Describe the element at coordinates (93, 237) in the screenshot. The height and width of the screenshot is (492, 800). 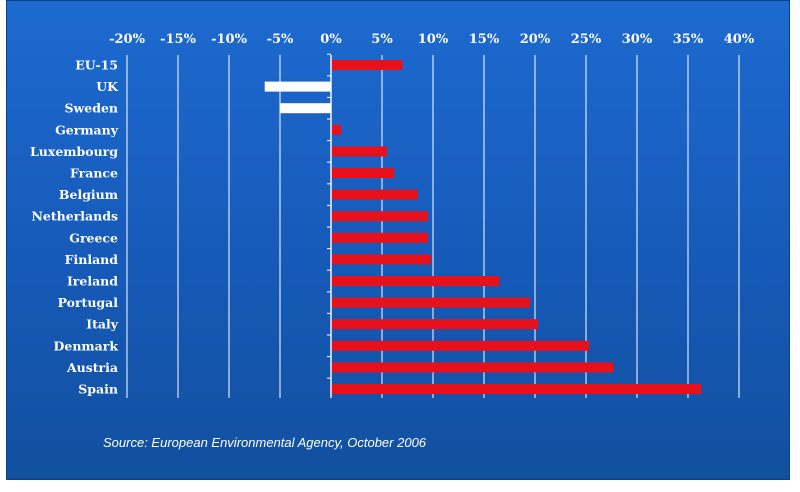
I see `category-label: Greece` at that location.